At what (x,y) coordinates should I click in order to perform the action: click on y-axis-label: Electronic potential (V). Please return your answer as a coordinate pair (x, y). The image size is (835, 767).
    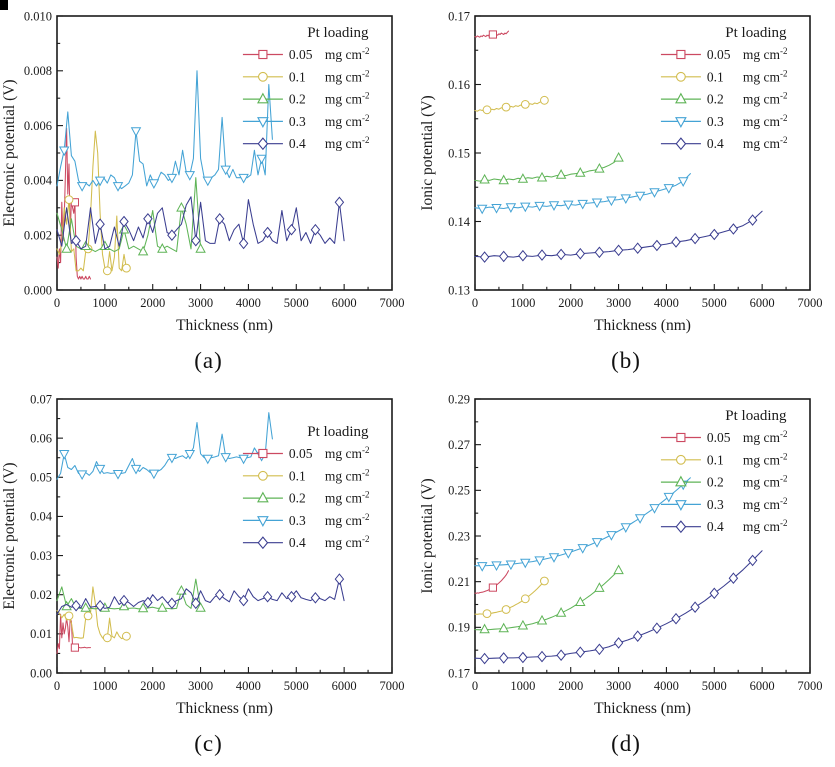
    Looking at the image, I should click on (9, 152).